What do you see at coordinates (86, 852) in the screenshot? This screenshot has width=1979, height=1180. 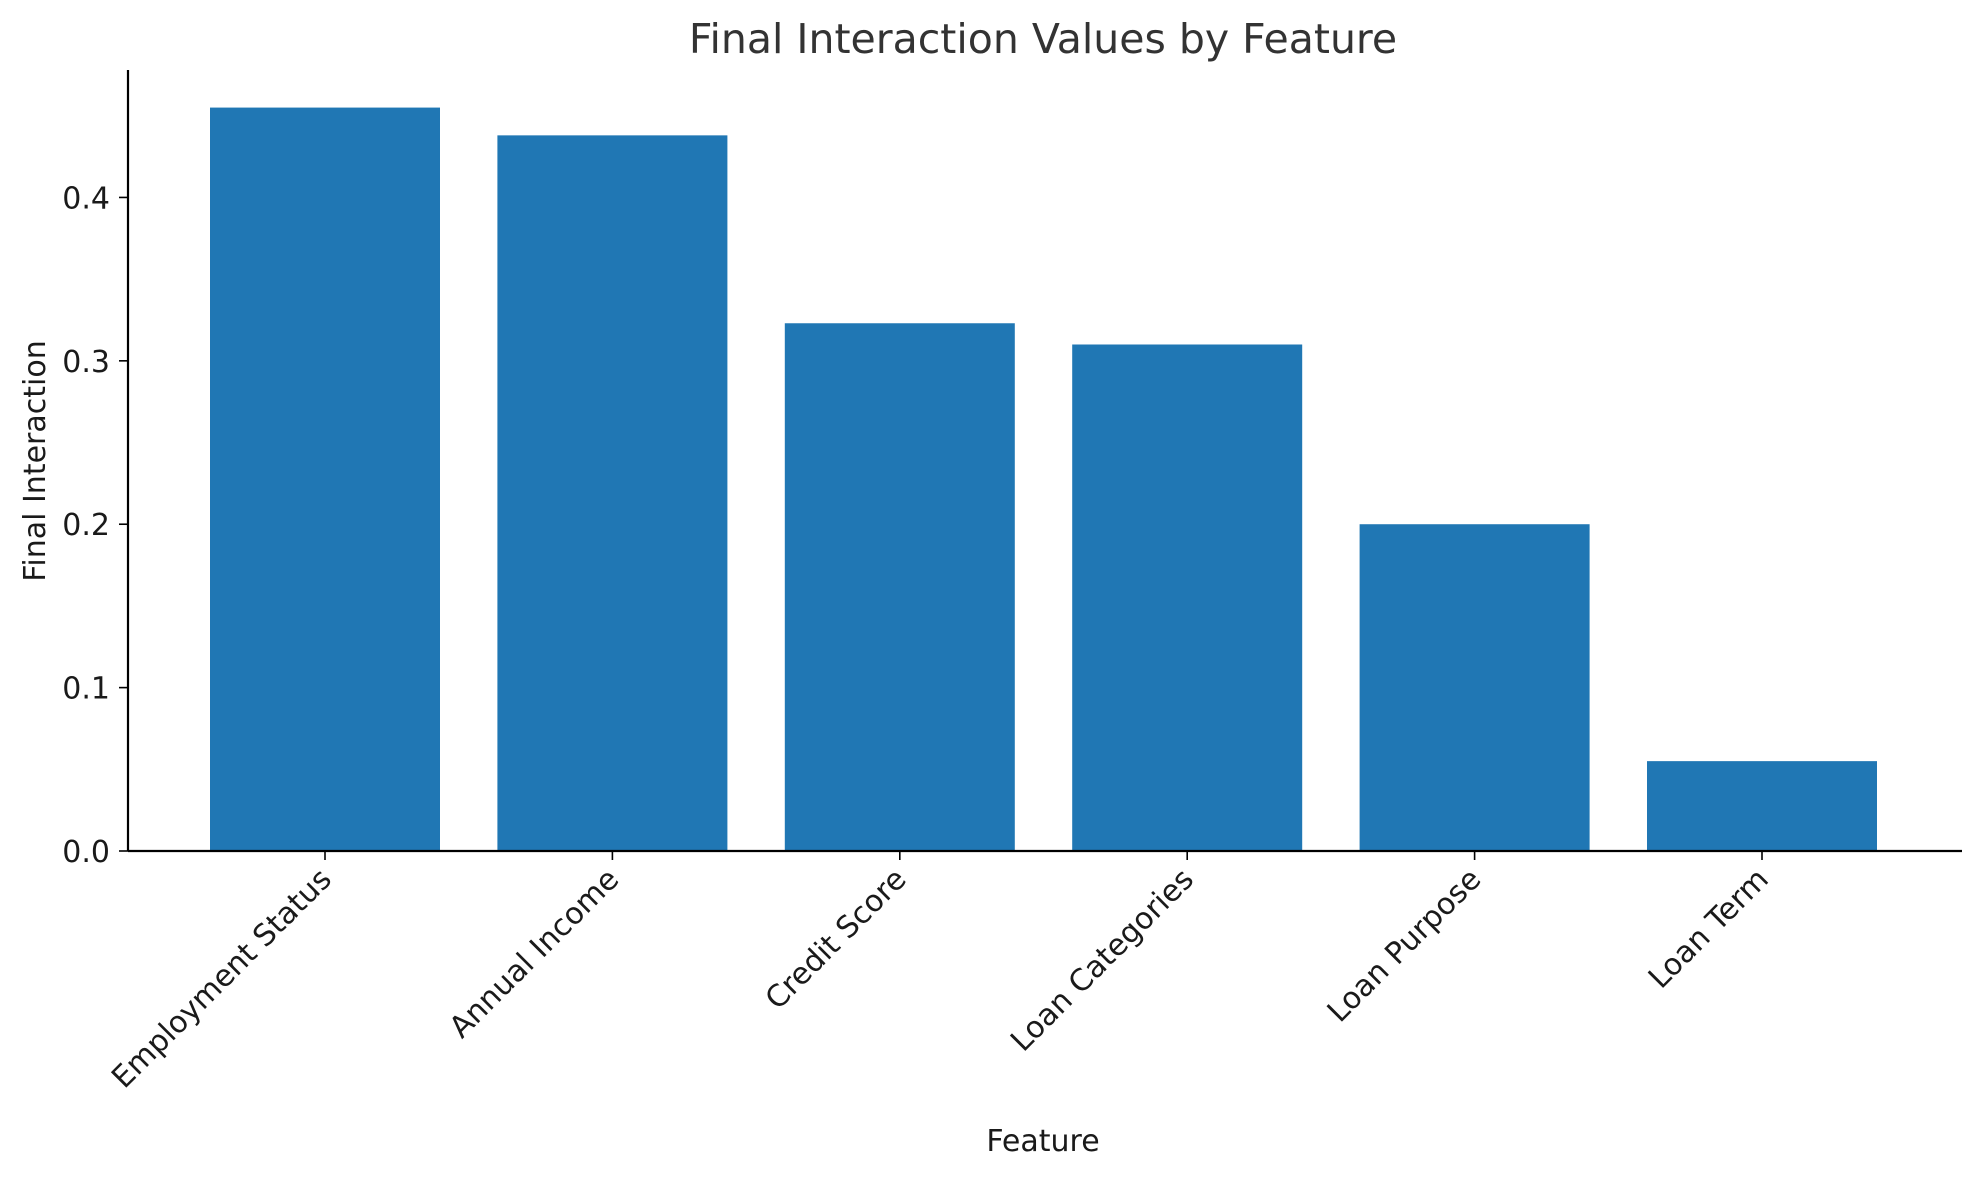 I see `y-tick-label: 0.0` at bounding box center [86, 852].